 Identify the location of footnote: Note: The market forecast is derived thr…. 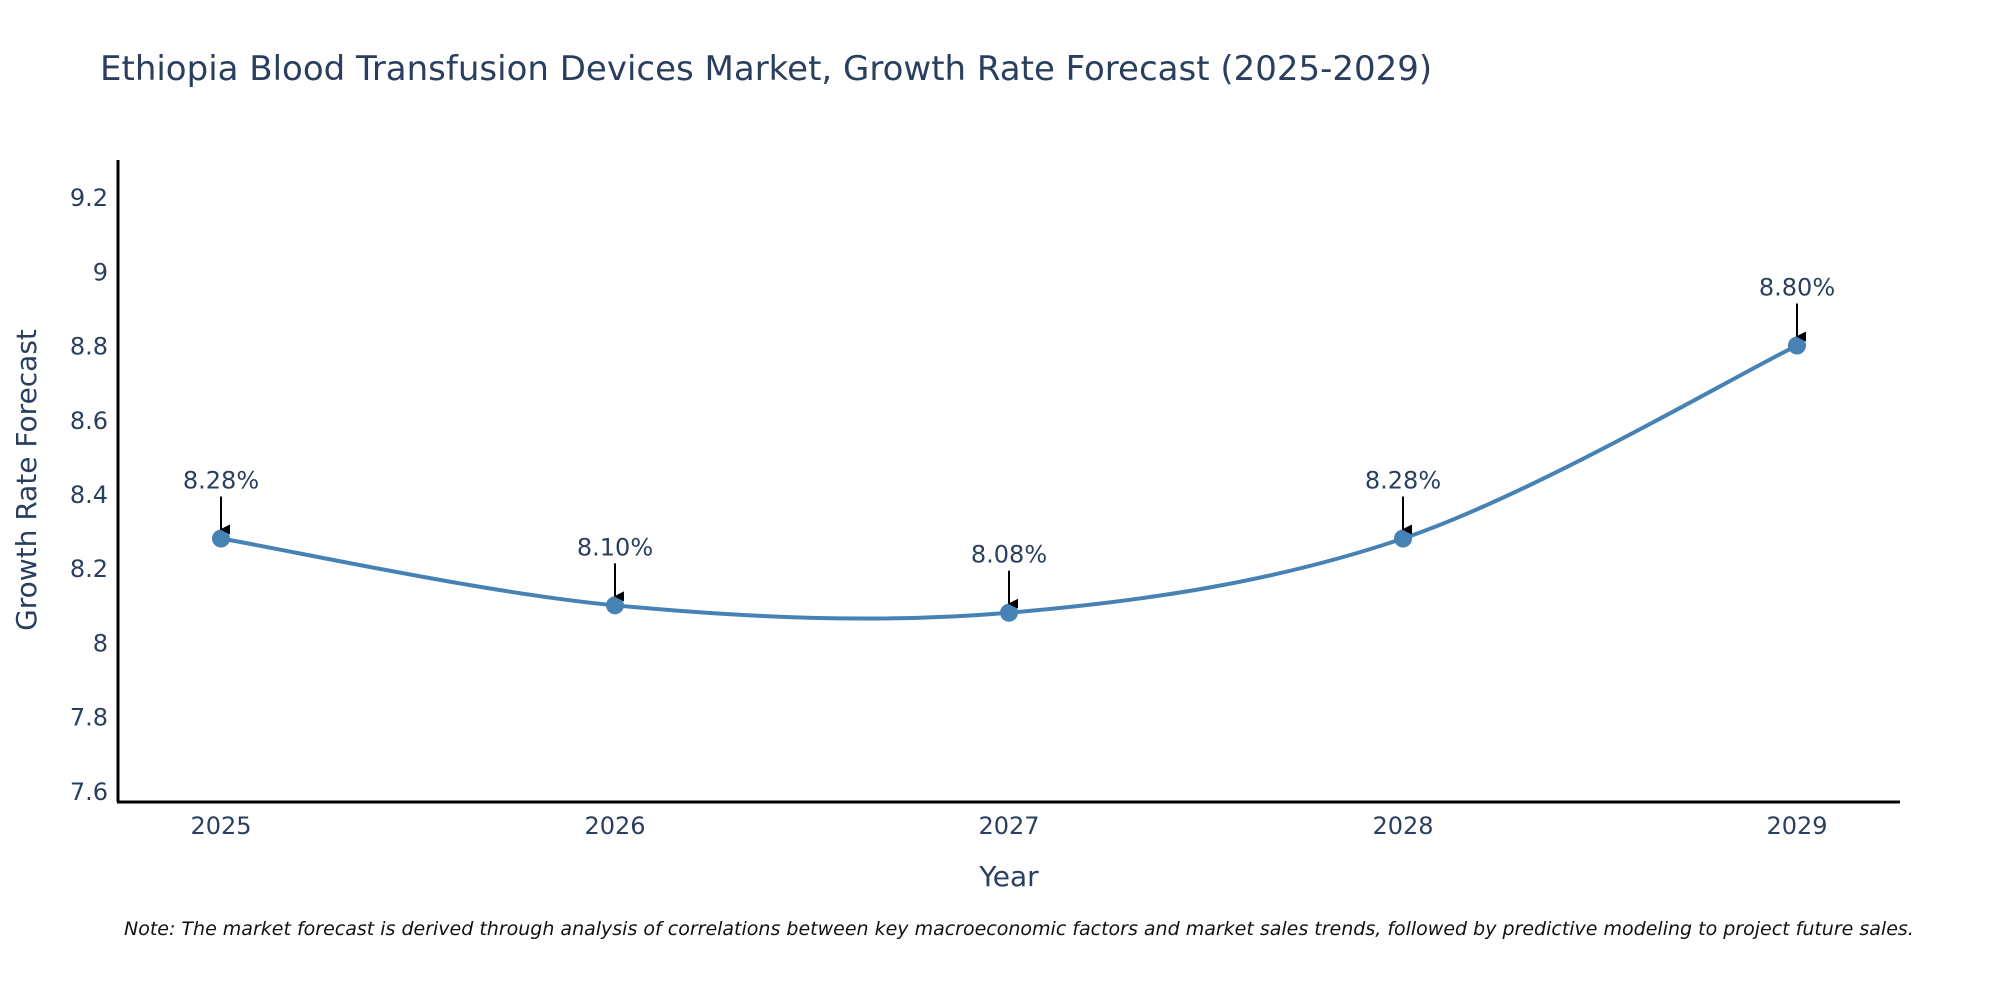
(1019, 929).